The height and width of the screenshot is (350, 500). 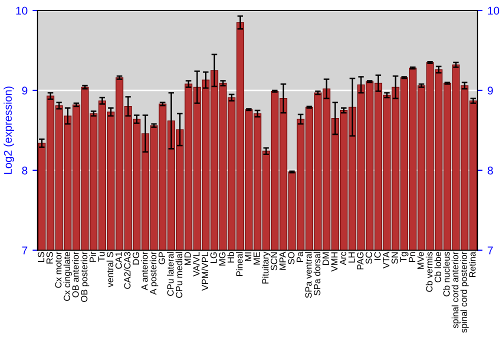 I want to click on x-tick-label: Cb lobe, so click(x=438, y=267).